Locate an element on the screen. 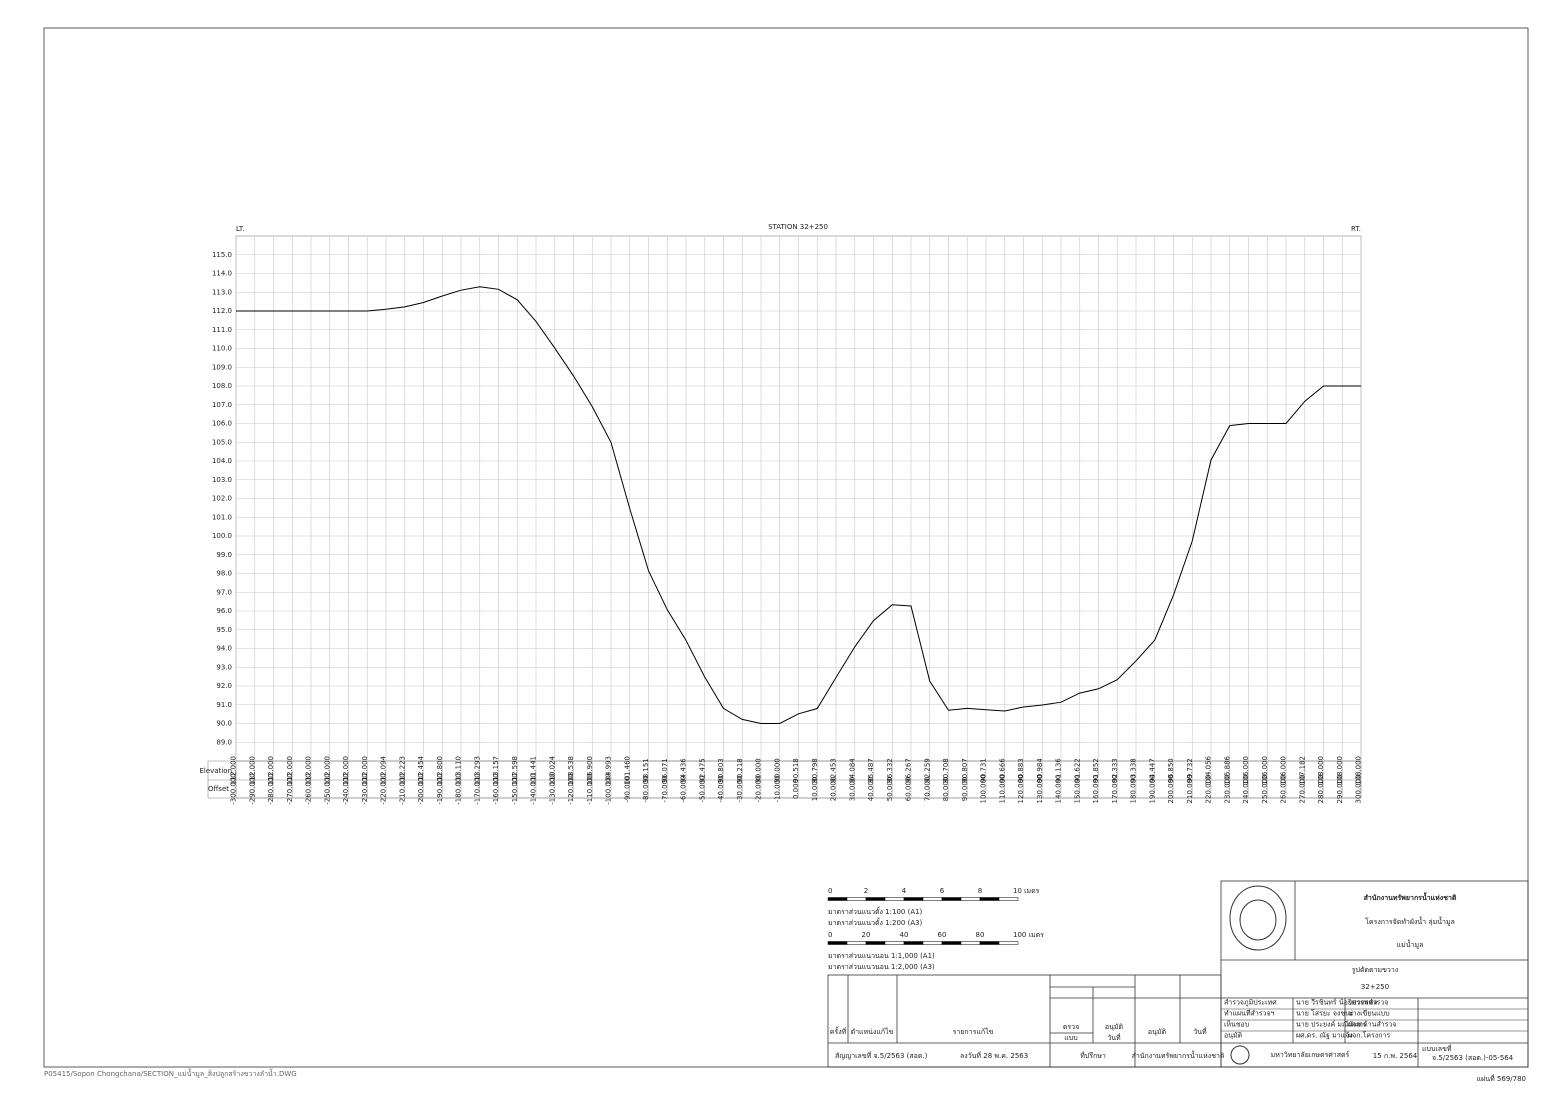 This screenshot has width=1548, height=1094. y-tick-label: 91.0 is located at coordinates (224, 705).